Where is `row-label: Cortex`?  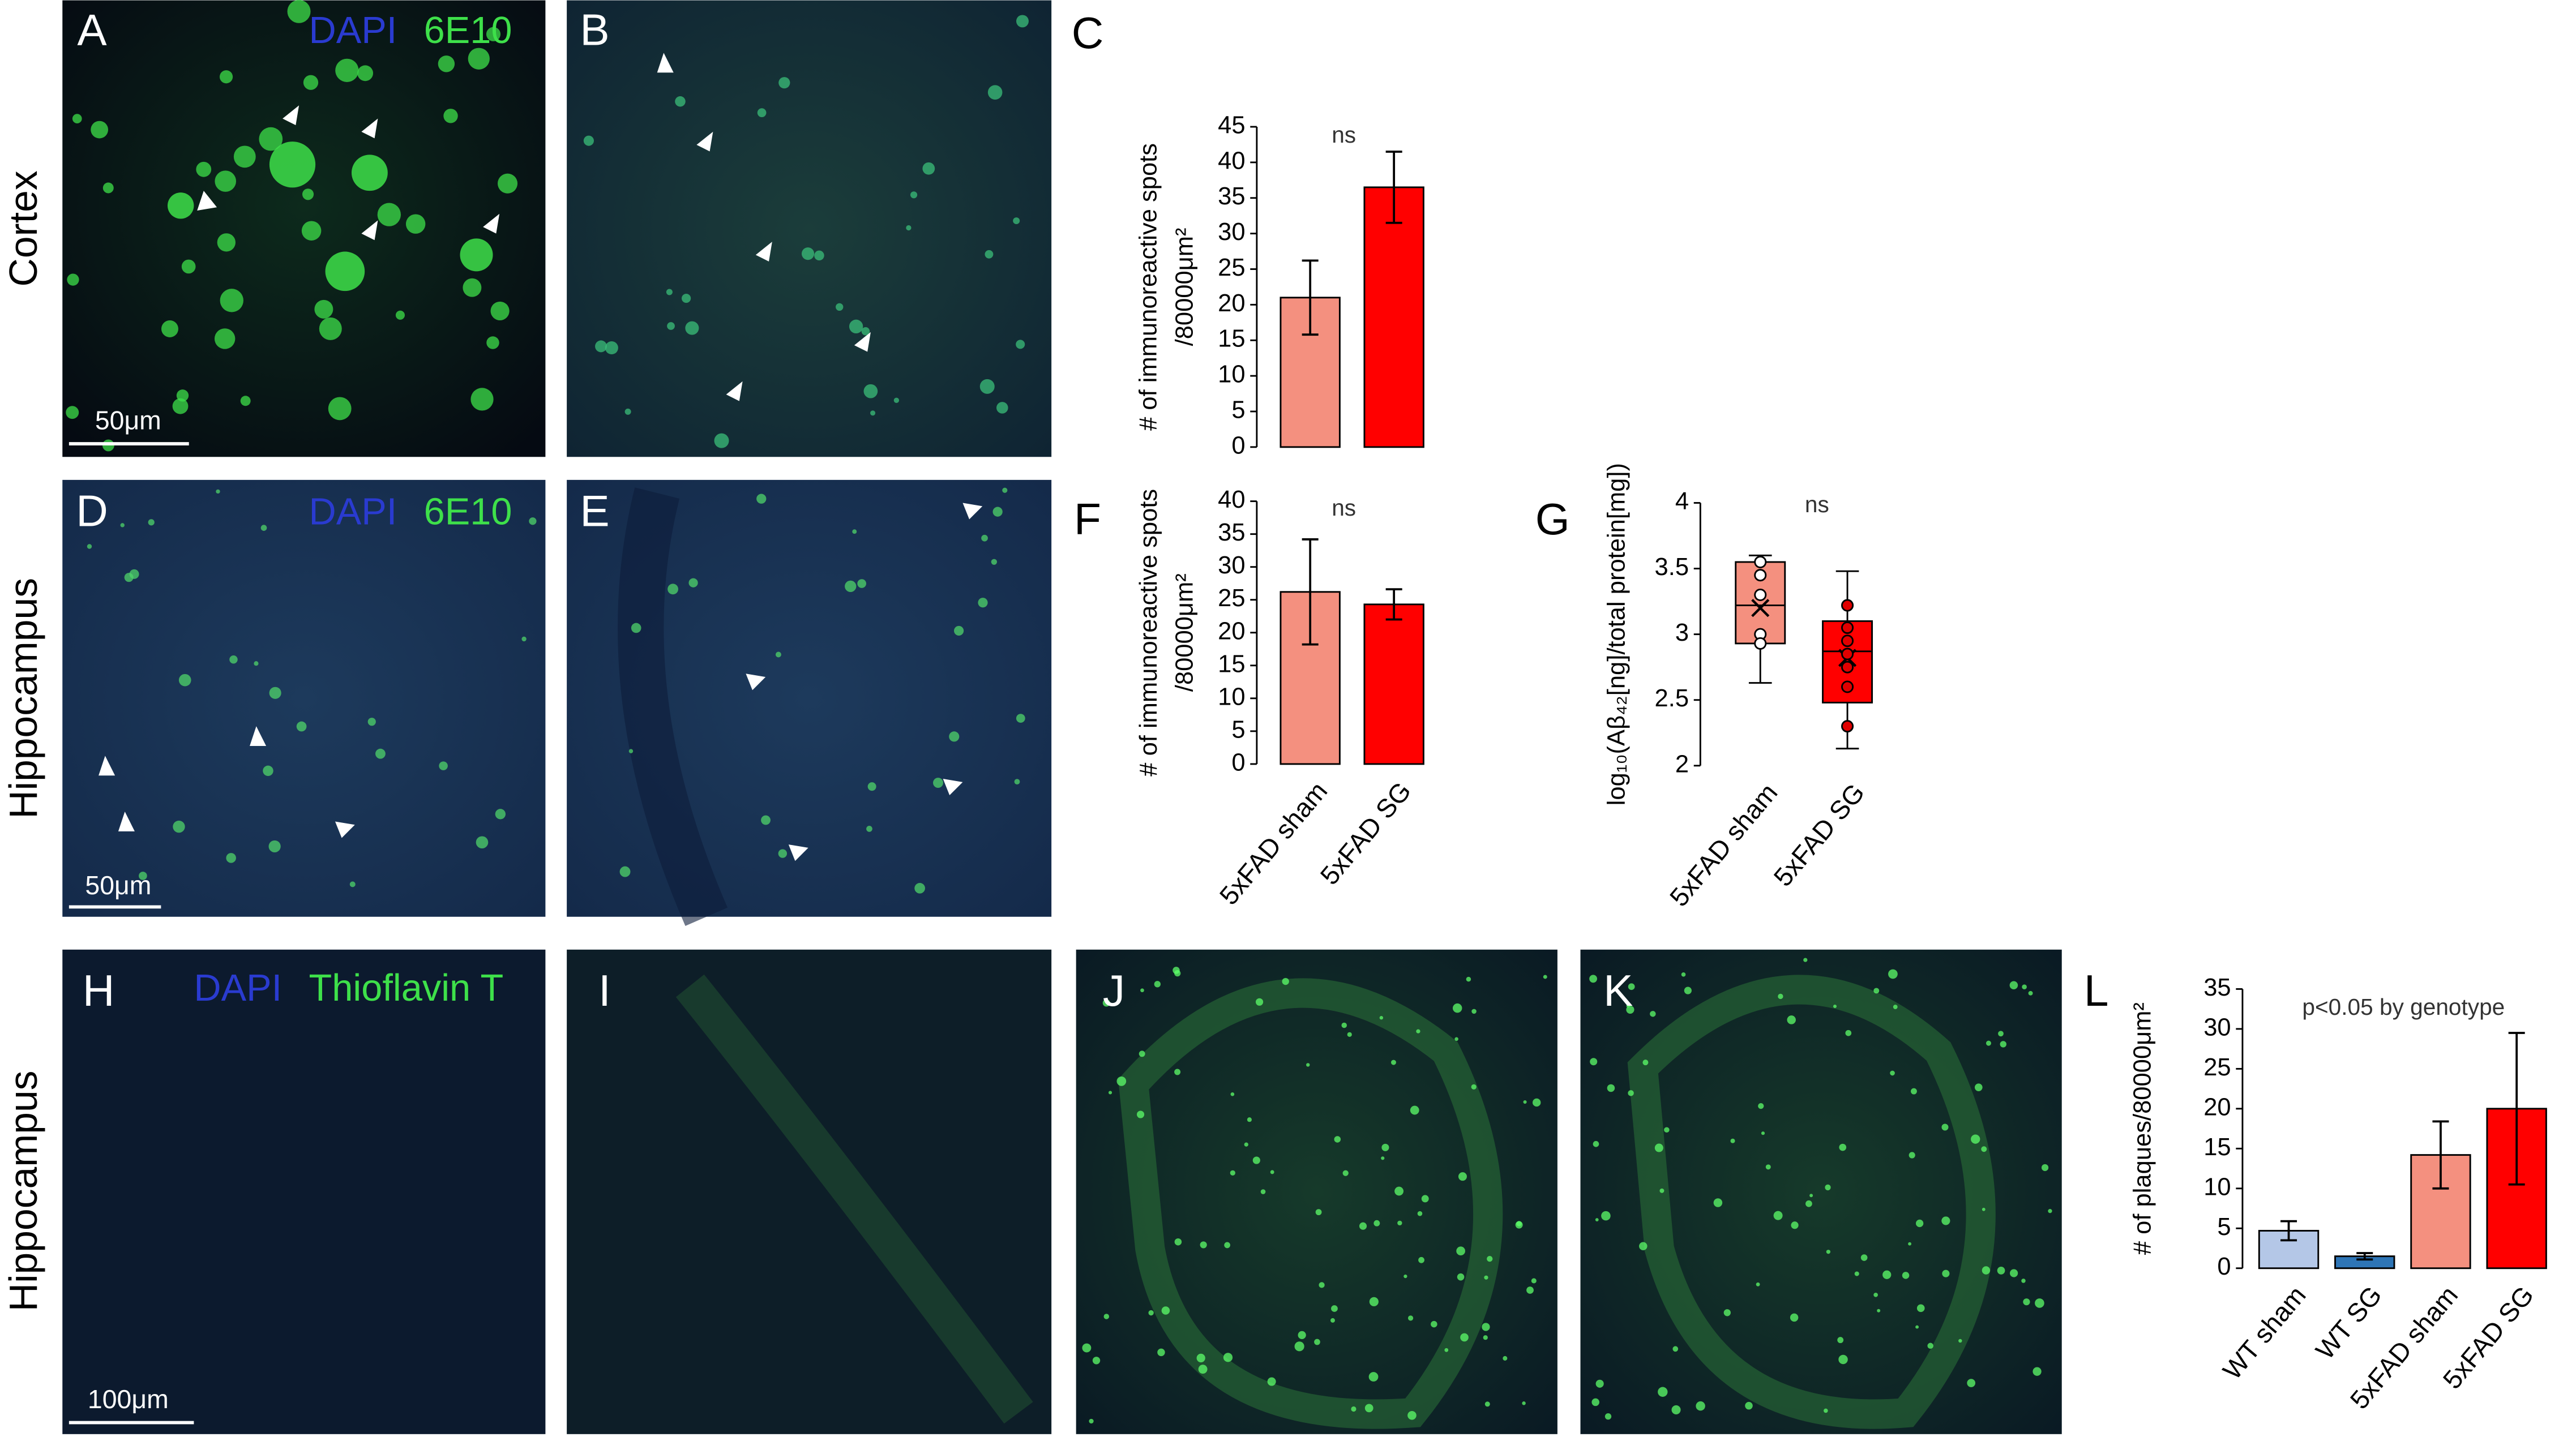 row-label: Cortex is located at coordinates (23, 228).